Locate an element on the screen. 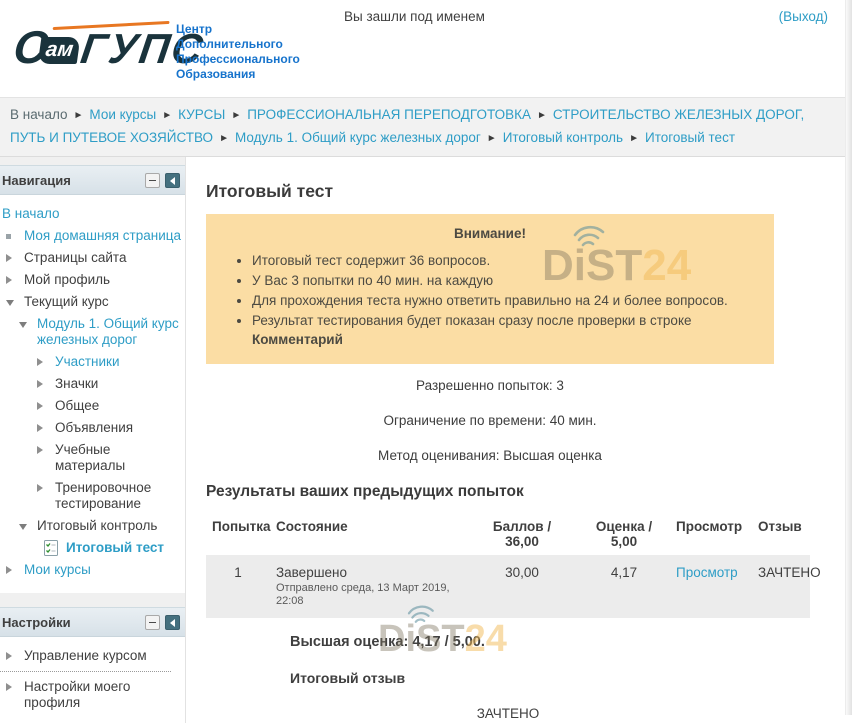 This screenshot has width=852, height=726. crumb-final-test: Итоговый тест is located at coordinates (690, 137).